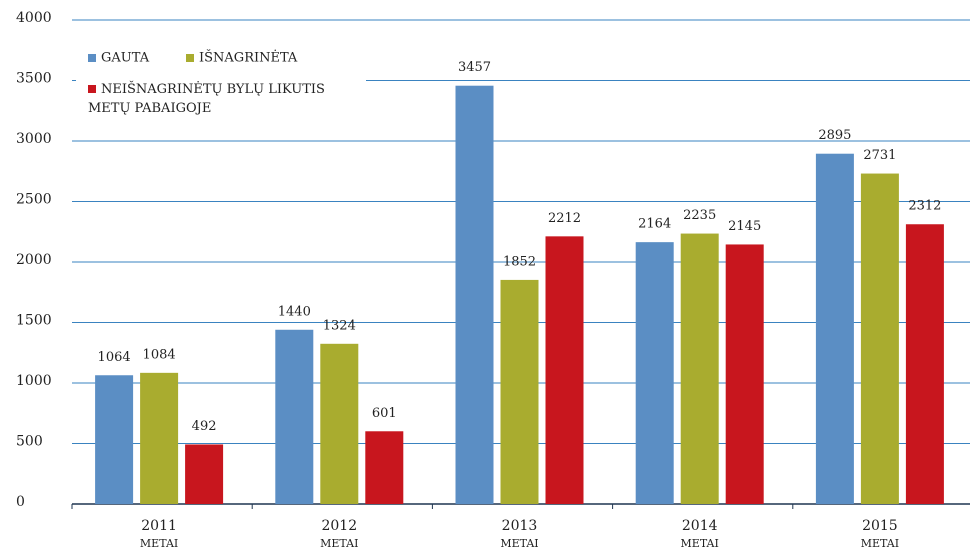  I want to click on y-tick-label: 500, so click(29, 442).